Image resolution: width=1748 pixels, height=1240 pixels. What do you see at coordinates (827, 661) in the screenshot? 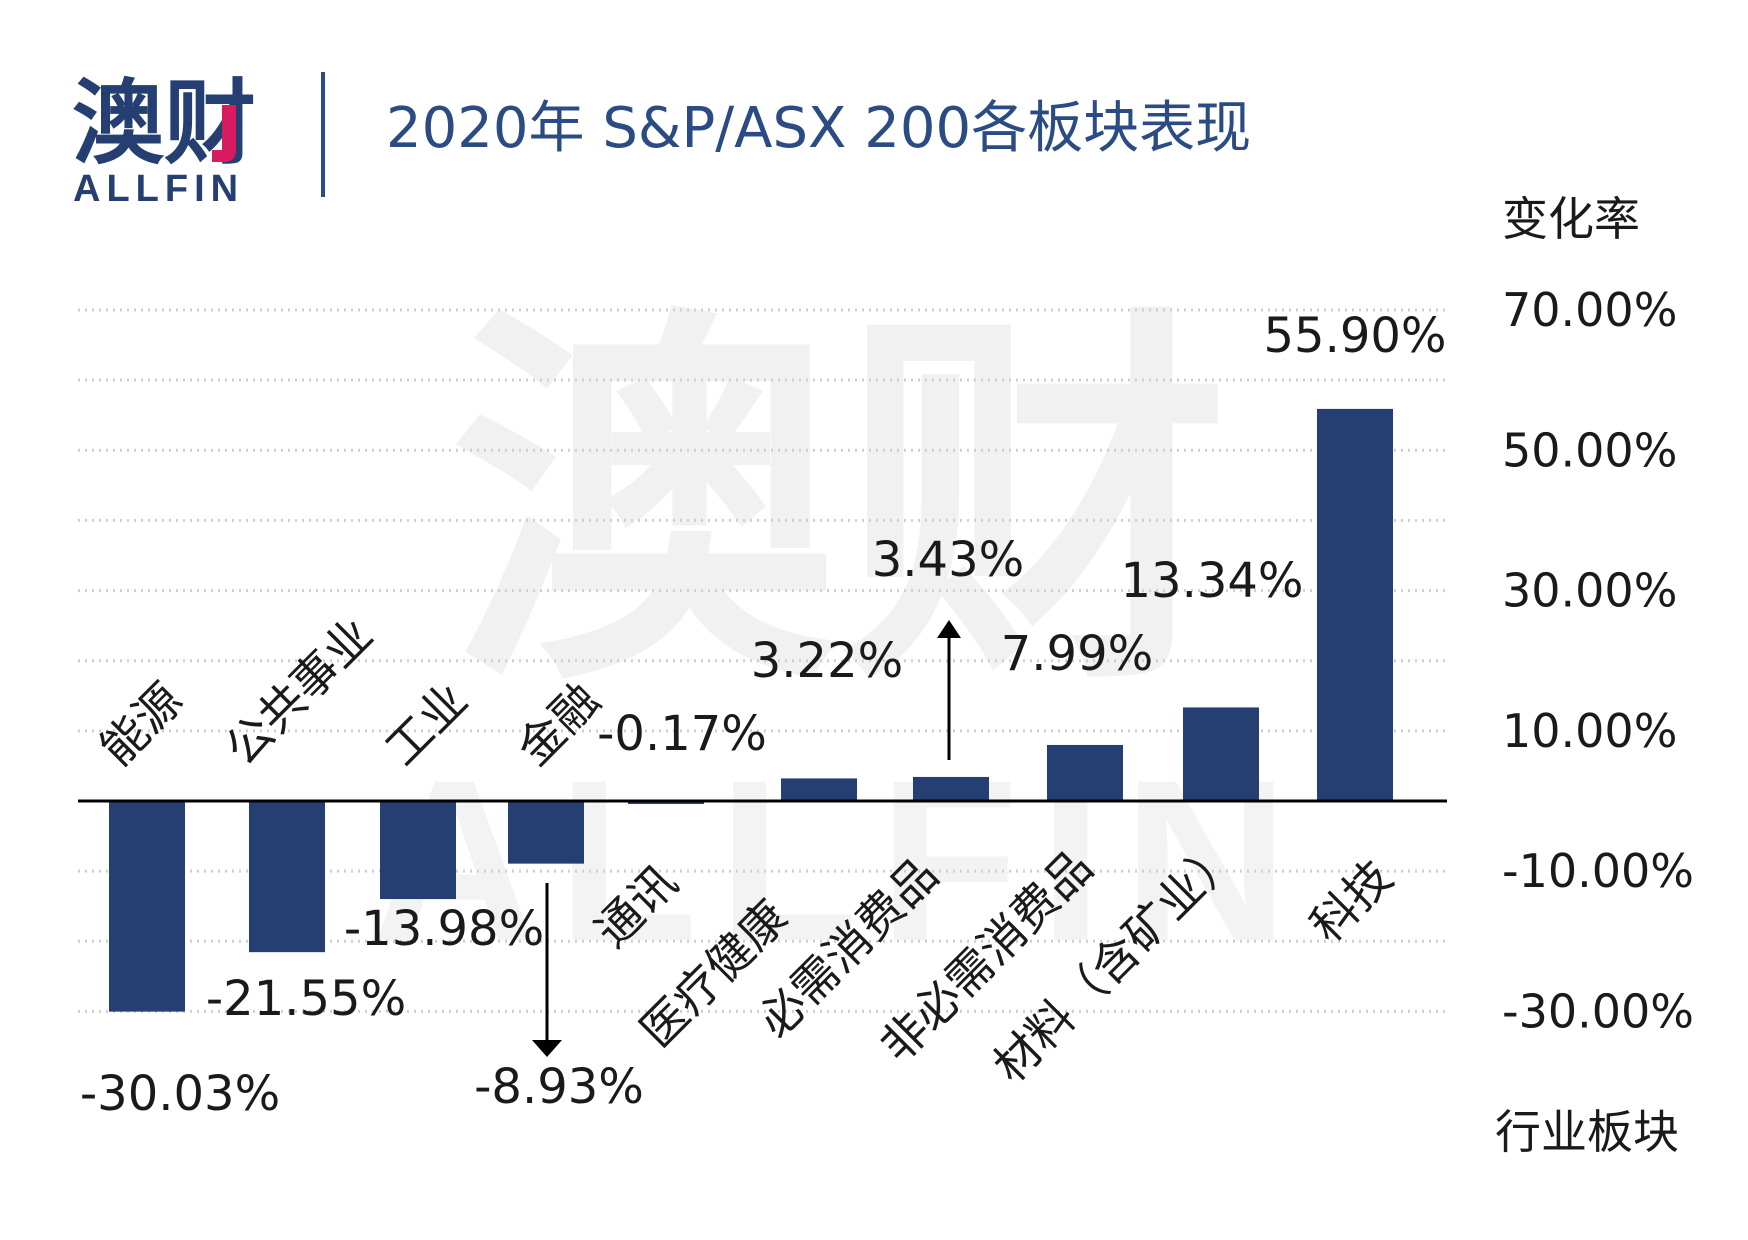
I see `value-label: 3.22%` at bounding box center [827, 661].